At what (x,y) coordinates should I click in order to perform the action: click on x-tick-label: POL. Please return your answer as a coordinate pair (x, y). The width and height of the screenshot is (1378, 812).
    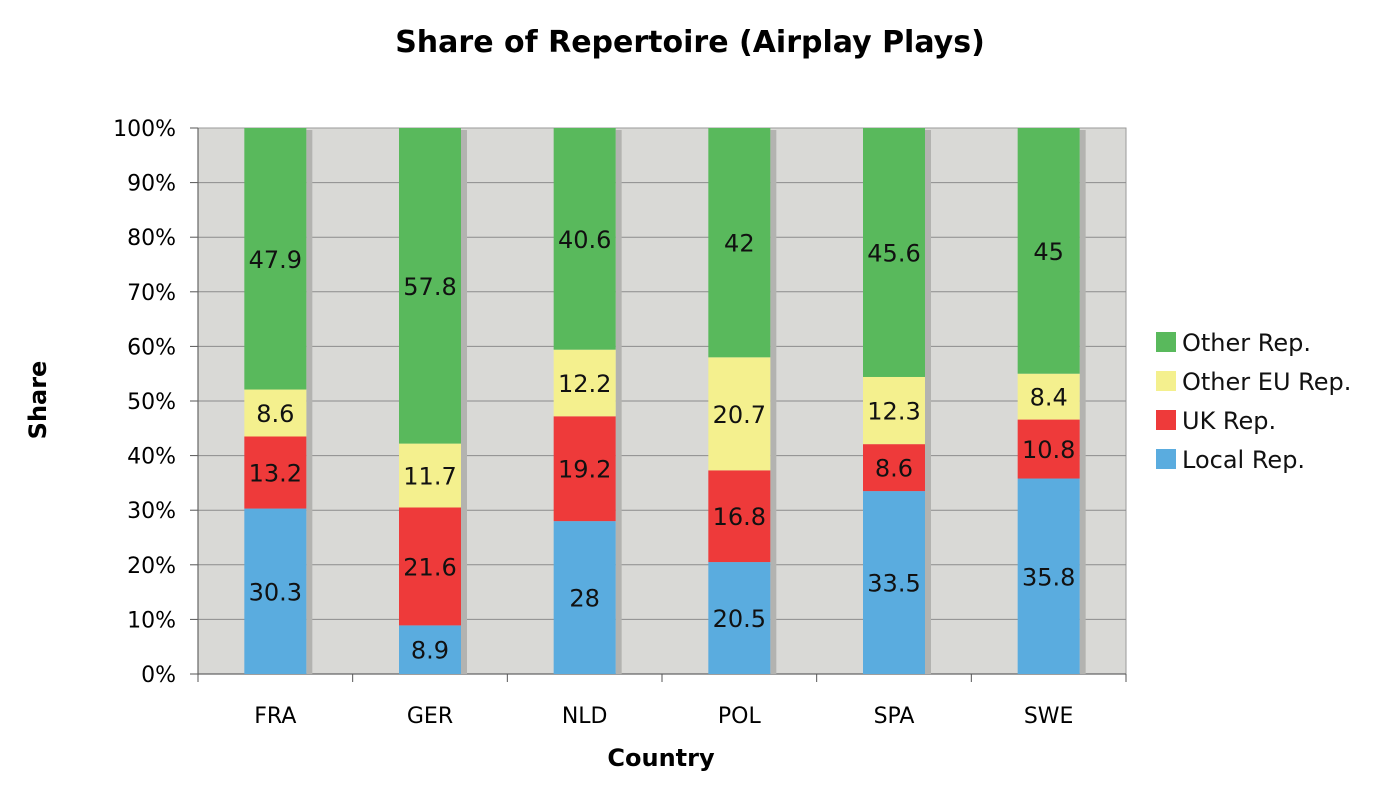
    Looking at the image, I should click on (740, 716).